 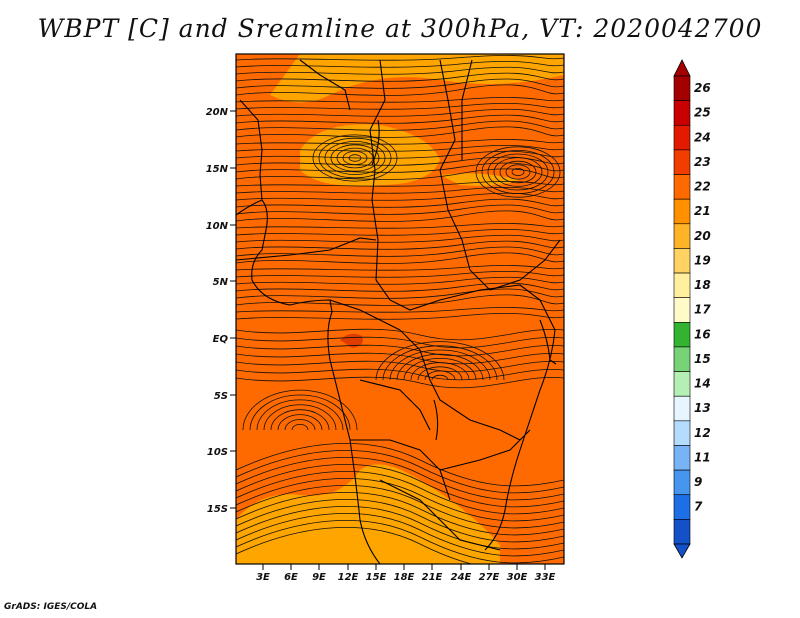 I want to click on lat-tick-label: 20N, so click(x=217, y=112).